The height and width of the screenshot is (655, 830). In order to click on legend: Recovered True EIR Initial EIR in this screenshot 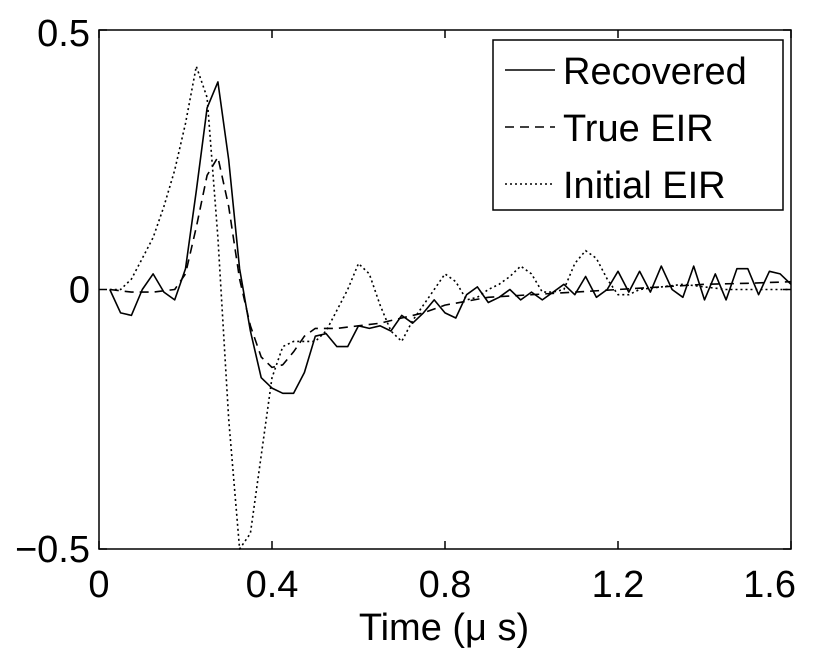, I will do `click(638, 125)`.